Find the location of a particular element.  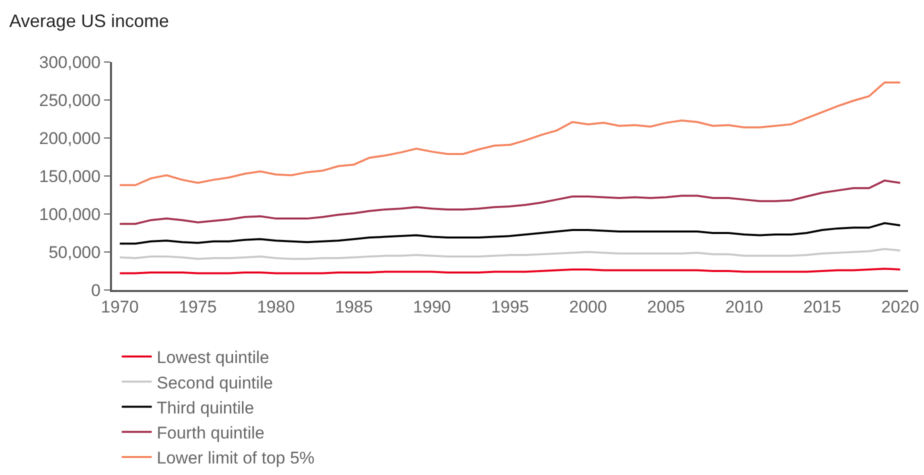

x-tick-label: 2005 is located at coordinates (666, 306).